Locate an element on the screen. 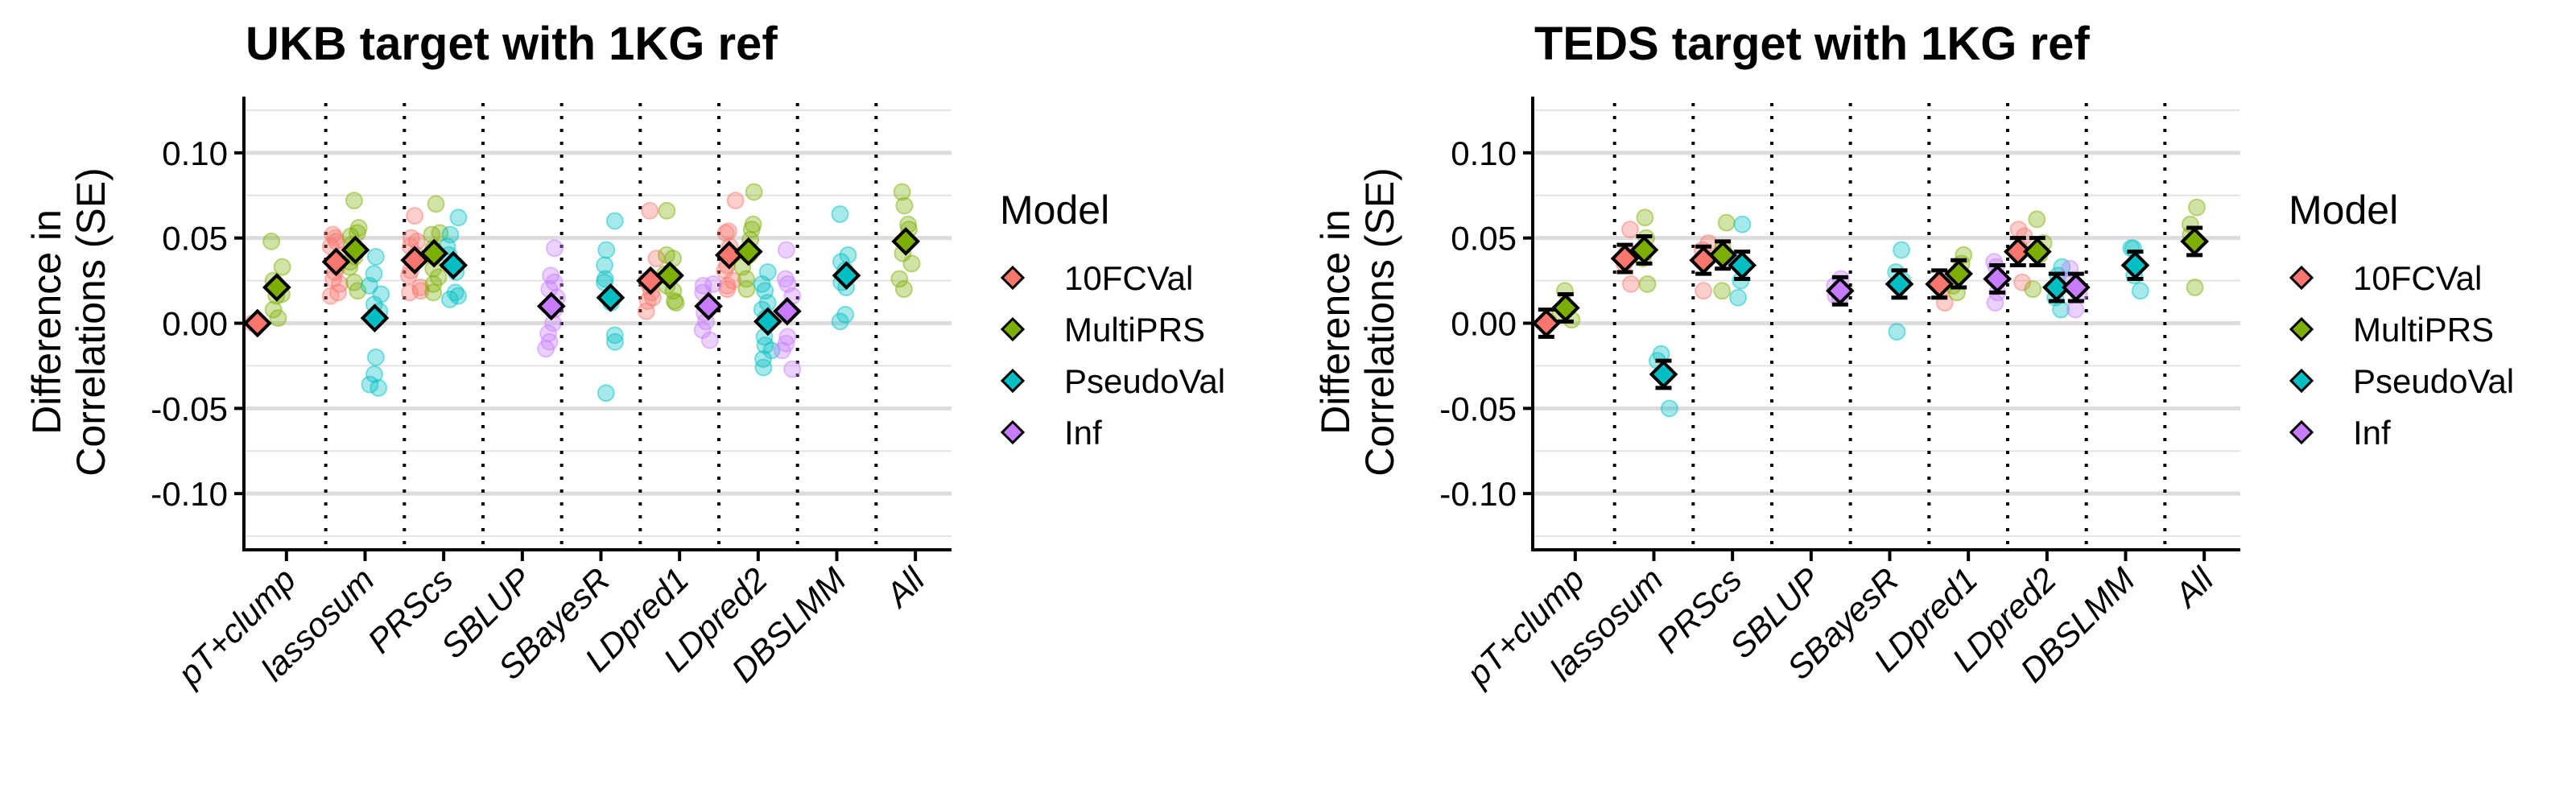 The height and width of the screenshot is (805, 2576). chart-title: UKB target with 1KG ref is located at coordinates (512, 44).